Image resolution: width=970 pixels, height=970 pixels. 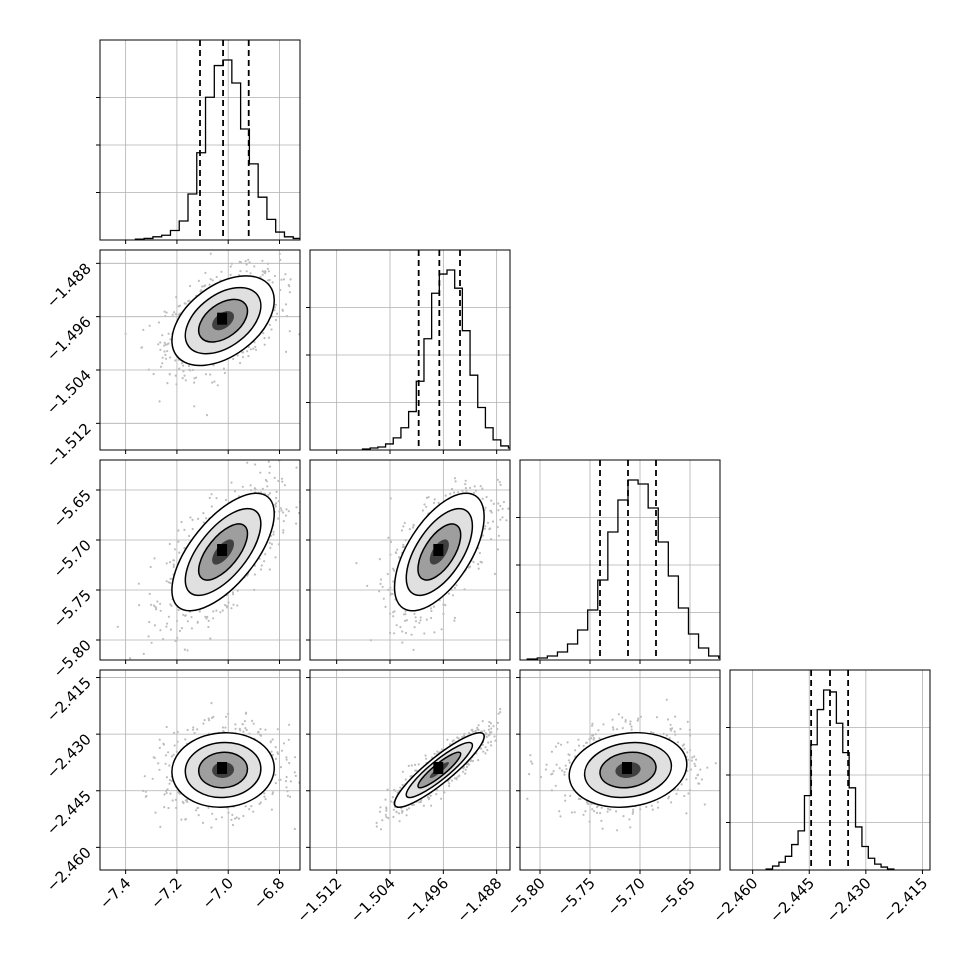 What do you see at coordinates (526, 896) in the screenshot?
I see `x-tick-label: −5.80` at bounding box center [526, 896].